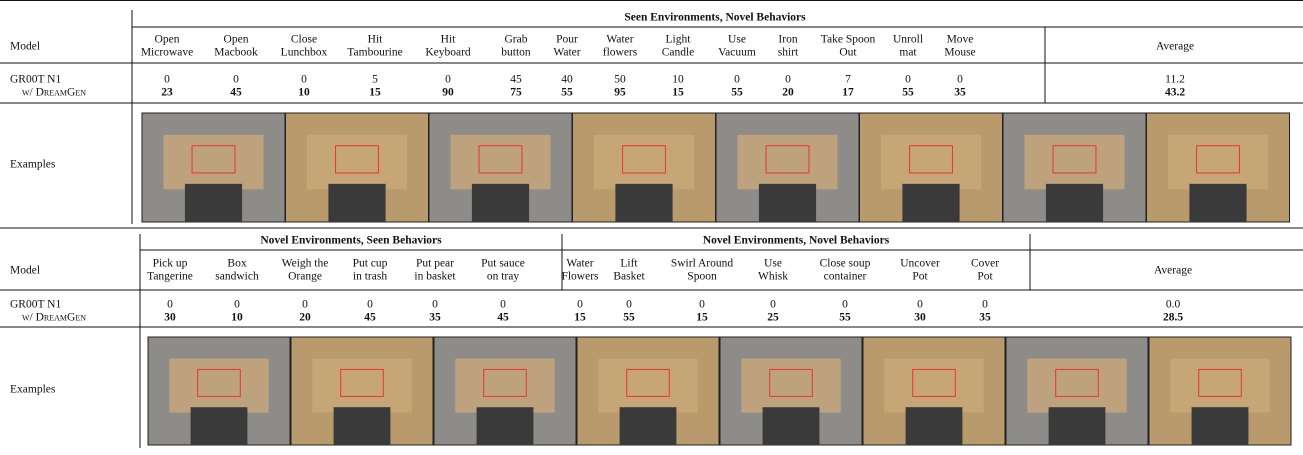  I want to click on group-header: Seen Environments, Novel Behaviors, so click(715, 18).